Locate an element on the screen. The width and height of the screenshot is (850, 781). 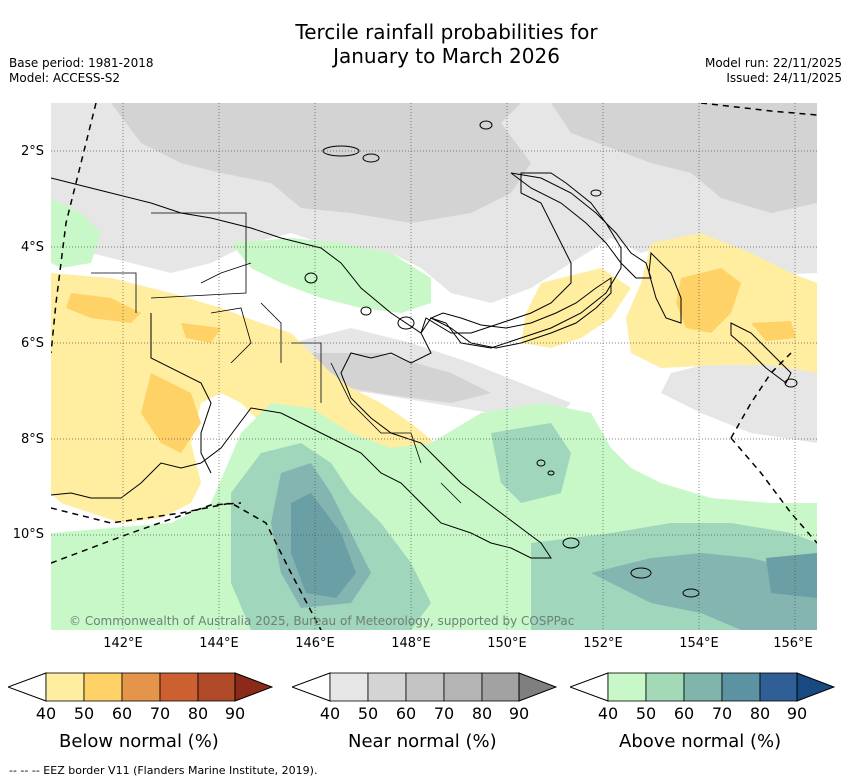
lon-label: 142°E is located at coordinates (123, 643).